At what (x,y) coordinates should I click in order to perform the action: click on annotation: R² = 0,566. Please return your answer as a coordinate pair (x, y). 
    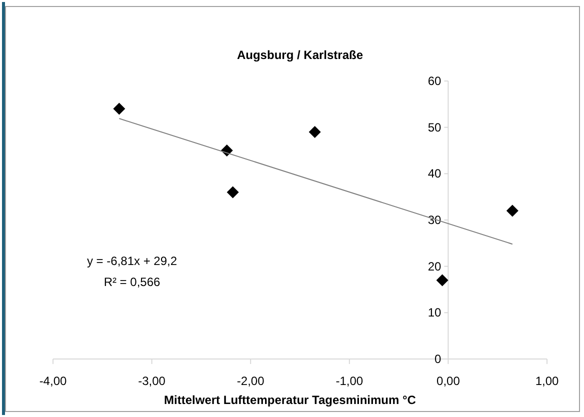
    Looking at the image, I should click on (132, 282).